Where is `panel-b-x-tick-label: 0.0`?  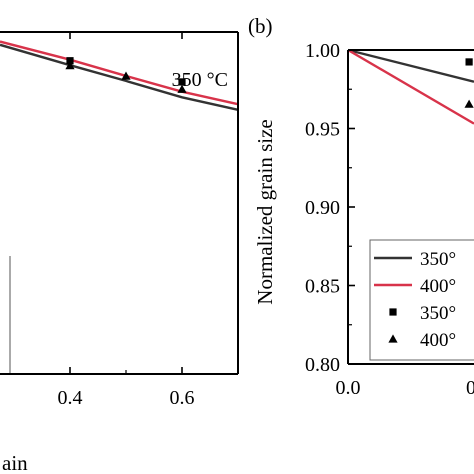 panel-b-x-tick-label: 0.0 is located at coordinates (348, 388).